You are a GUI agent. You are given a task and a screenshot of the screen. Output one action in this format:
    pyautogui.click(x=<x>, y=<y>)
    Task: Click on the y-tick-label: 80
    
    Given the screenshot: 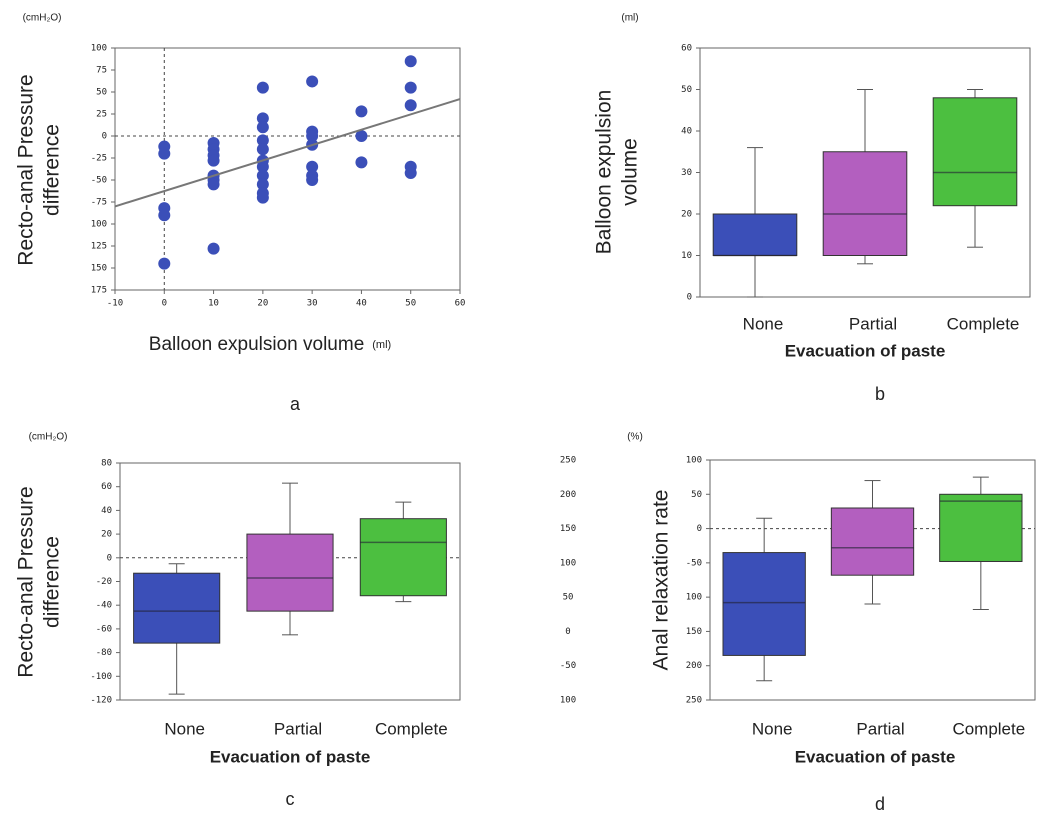 What is the action you would take?
    pyautogui.click(x=106, y=464)
    